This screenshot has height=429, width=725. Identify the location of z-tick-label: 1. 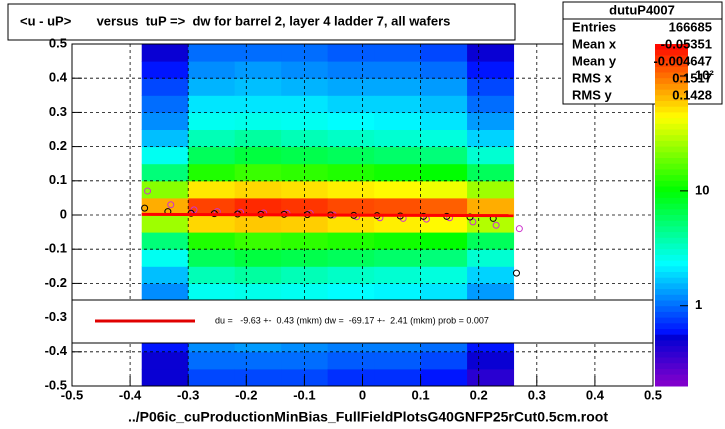
(698, 304).